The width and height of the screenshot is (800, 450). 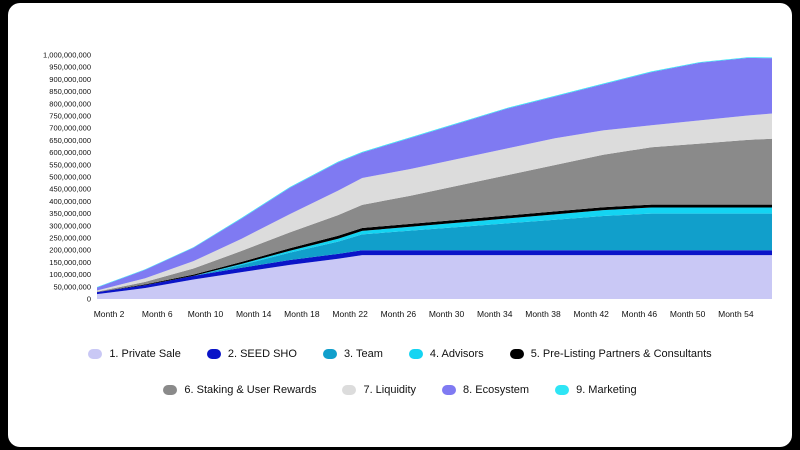 What do you see at coordinates (250, 390) in the screenshot?
I see `legend-label: 6. Staking & User Rewards` at bounding box center [250, 390].